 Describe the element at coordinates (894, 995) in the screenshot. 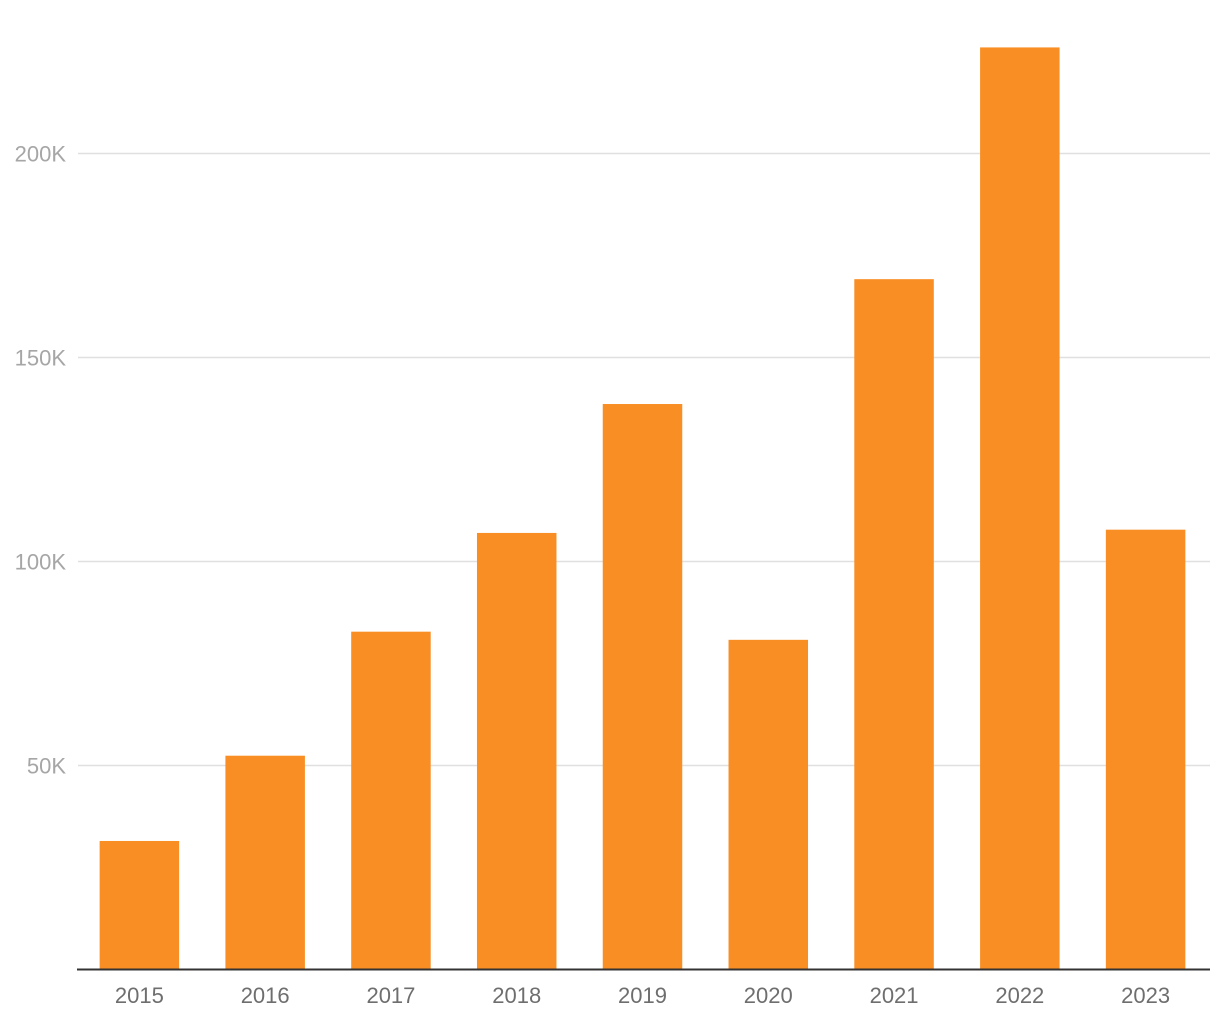

I see `x-tick-label: 2021` at that location.